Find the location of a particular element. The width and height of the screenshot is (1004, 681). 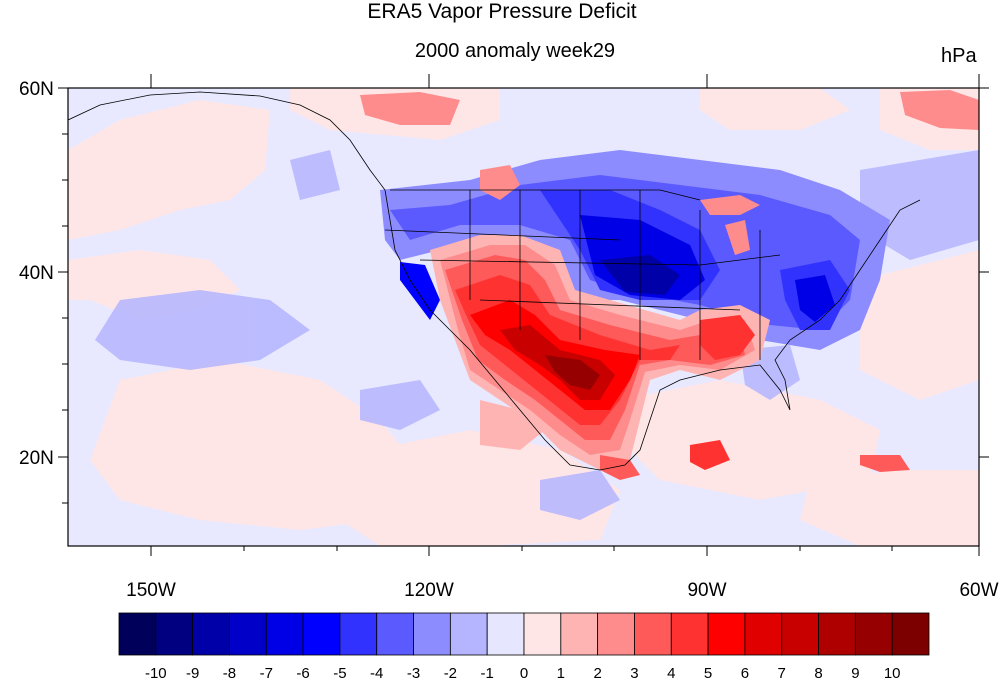

colorbar-label: 2 is located at coordinates (597, 673).